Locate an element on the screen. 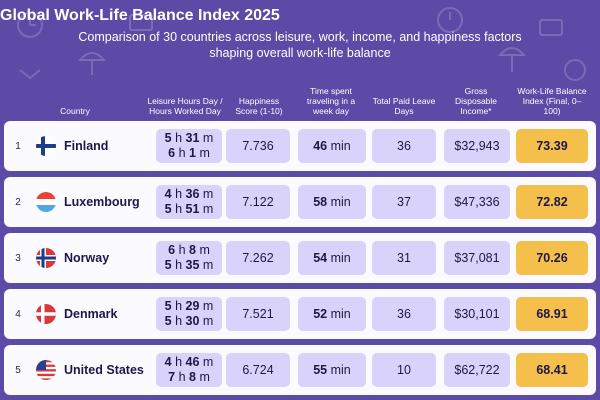 This screenshot has height=400, width=600. happiness-score: 6.724 is located at coordinates (258, 370).